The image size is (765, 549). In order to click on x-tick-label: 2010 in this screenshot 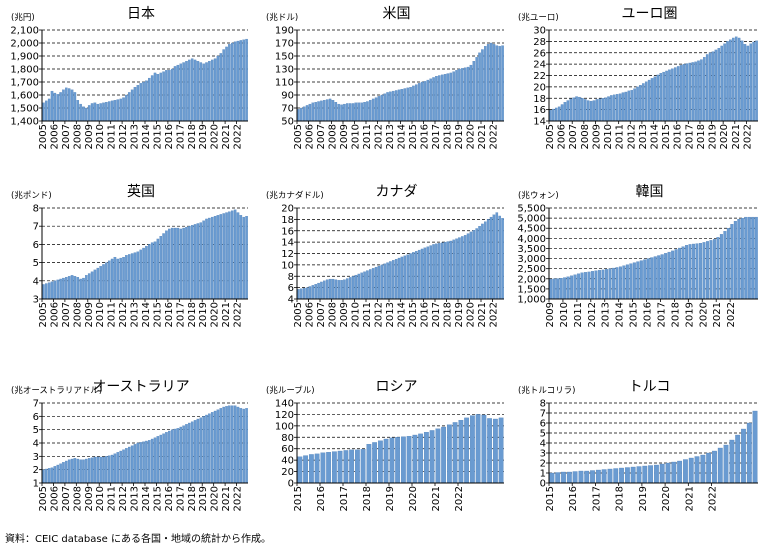, I will do `click(100, 136)`.